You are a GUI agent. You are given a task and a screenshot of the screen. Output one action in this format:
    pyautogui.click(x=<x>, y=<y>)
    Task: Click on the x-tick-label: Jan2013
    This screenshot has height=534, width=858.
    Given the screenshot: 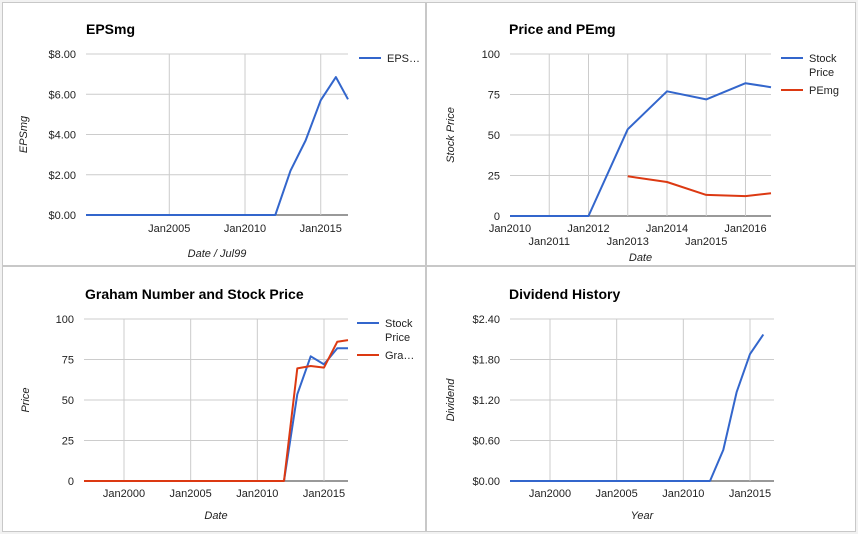 What is the action you would take?
    pyautogui.click(x=628, y=242)
    